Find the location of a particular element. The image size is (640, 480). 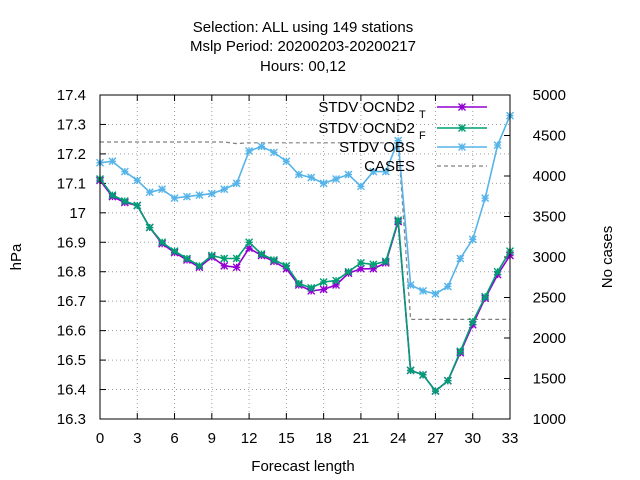

x-tick-label: 24 is located at coordinates (398, 438).